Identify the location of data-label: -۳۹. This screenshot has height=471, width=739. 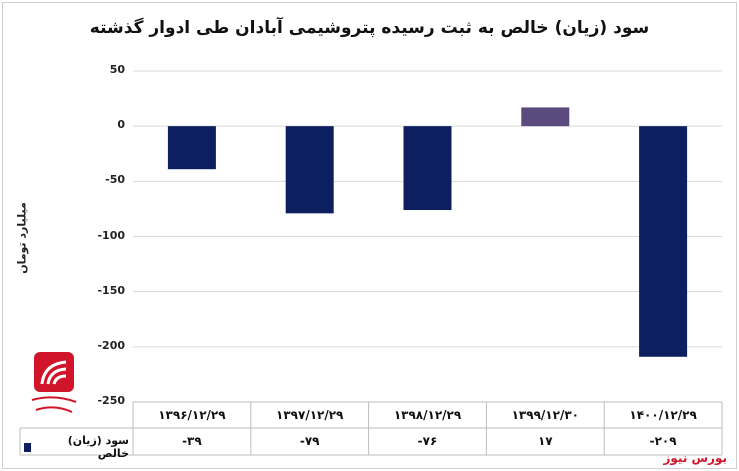
(192, 441).